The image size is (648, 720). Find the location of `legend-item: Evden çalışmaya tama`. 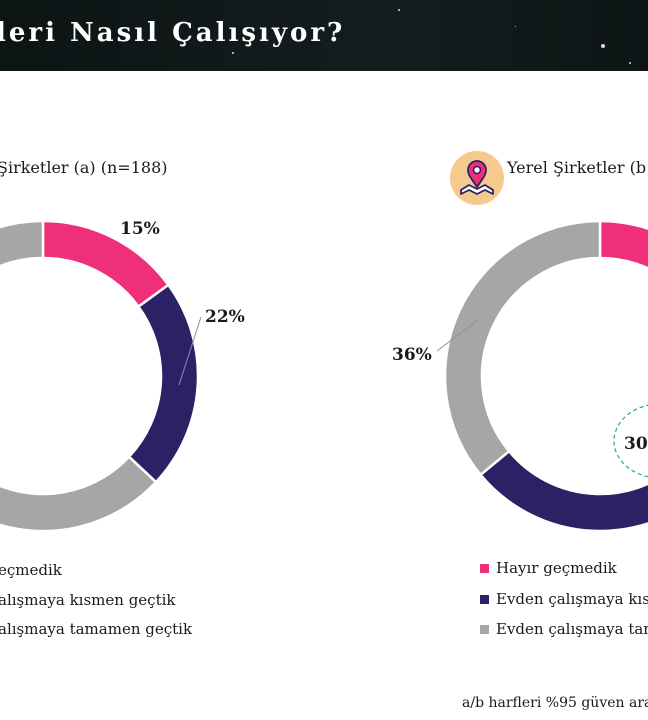

legend-item: Evden çalışmaya tama is located at coordinates (564, 629).